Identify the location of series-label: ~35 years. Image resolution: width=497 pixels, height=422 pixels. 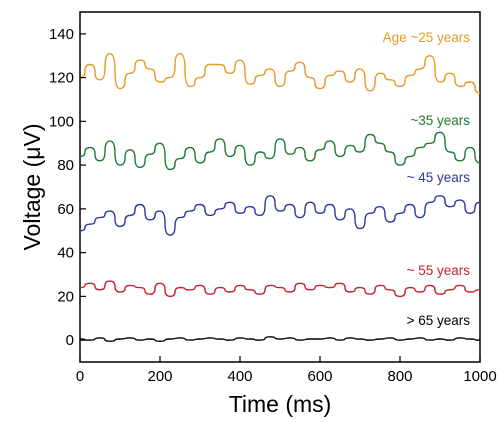
(440, 120).